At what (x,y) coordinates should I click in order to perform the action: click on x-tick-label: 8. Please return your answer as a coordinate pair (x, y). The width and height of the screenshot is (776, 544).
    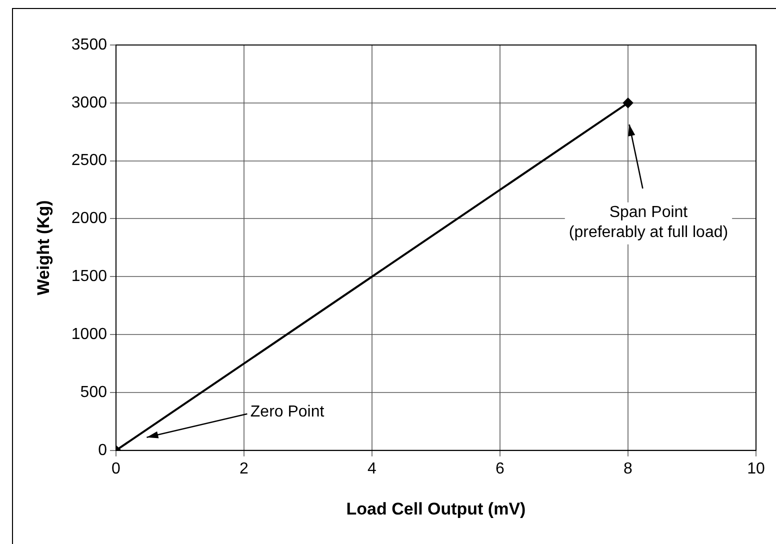
    Looking at the image, I should click on (628, 469).